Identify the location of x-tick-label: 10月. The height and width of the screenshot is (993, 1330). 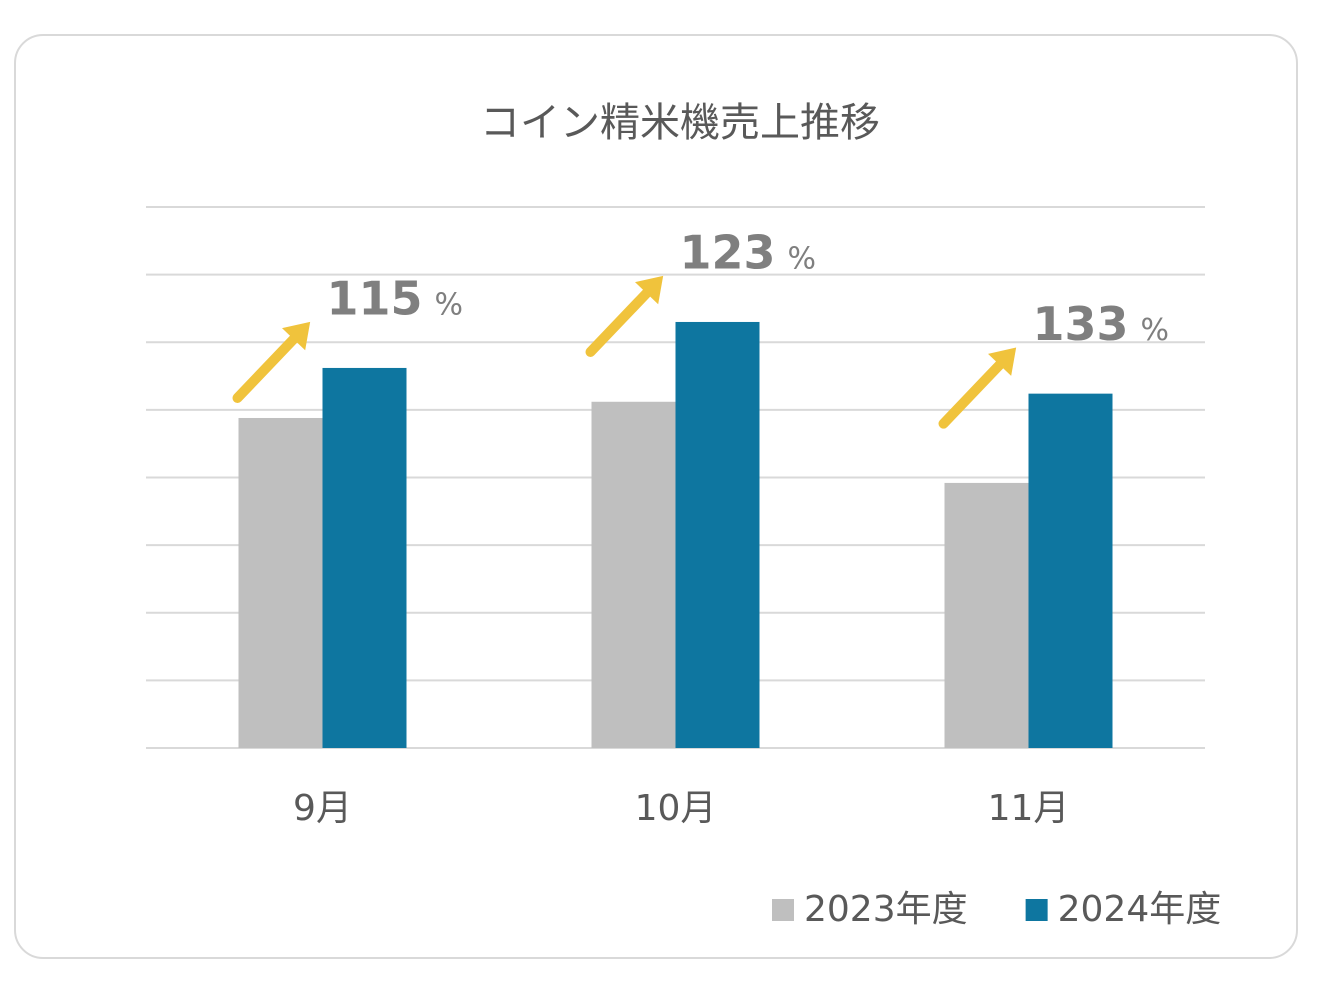
(676, 808).